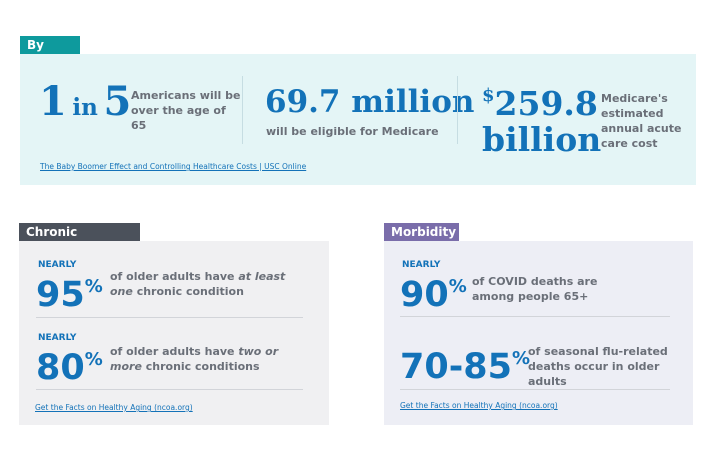  Describe the element at coordinates (370, 102) in the screenshot. I see `stat-medicare-eligible: 69.7 million` at that location.